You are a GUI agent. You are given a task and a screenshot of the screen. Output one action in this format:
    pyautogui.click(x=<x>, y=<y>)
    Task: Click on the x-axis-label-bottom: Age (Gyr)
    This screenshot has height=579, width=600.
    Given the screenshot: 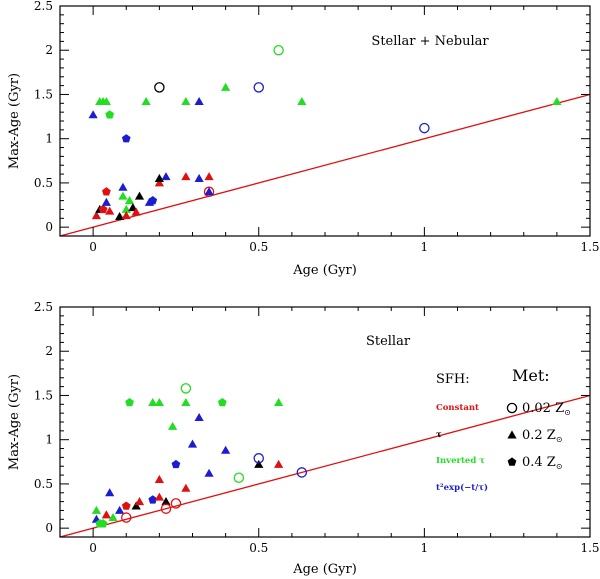 What is the action you would take?
    pyautogui.click(x=324, y=569)
    